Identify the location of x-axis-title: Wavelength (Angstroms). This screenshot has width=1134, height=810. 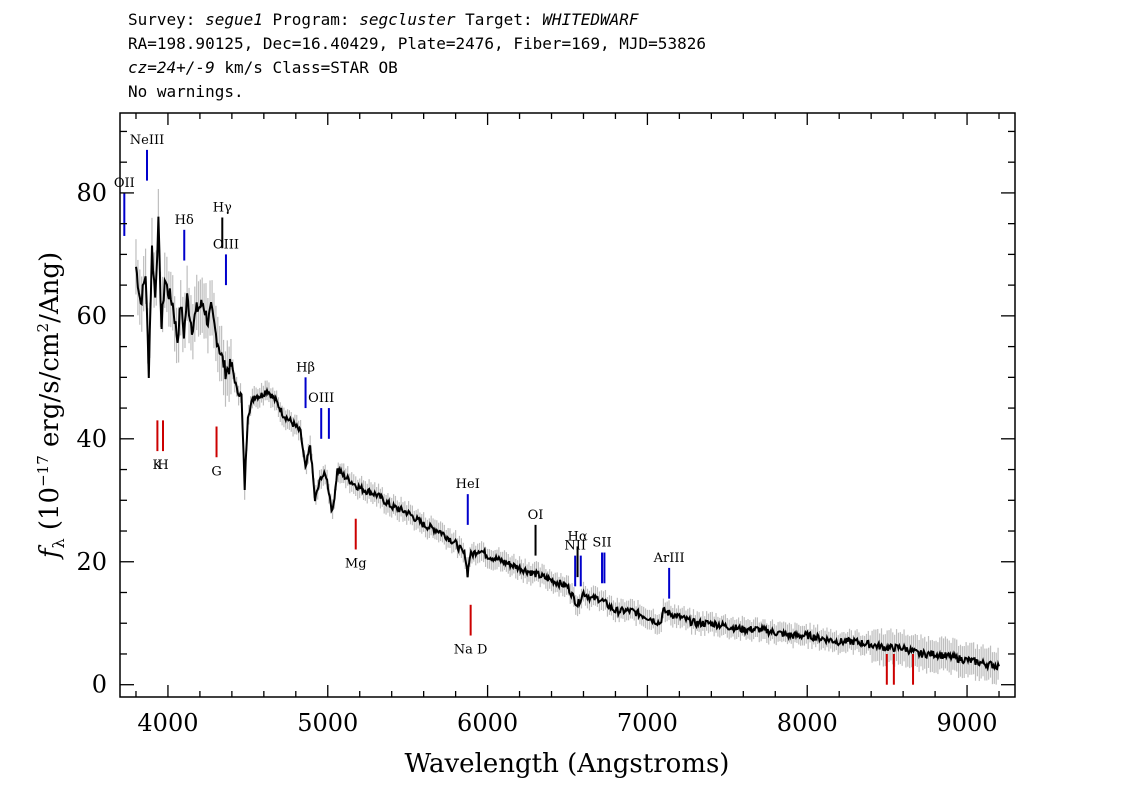
(567, 764).